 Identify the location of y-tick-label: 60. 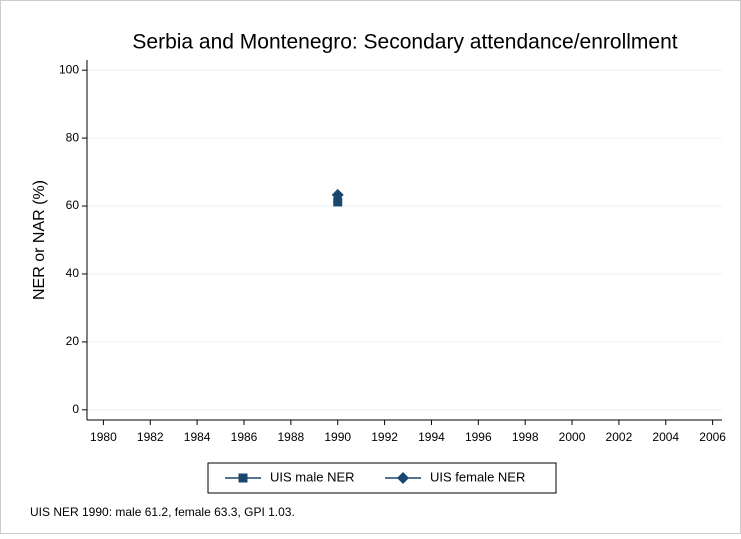
(73, 205).